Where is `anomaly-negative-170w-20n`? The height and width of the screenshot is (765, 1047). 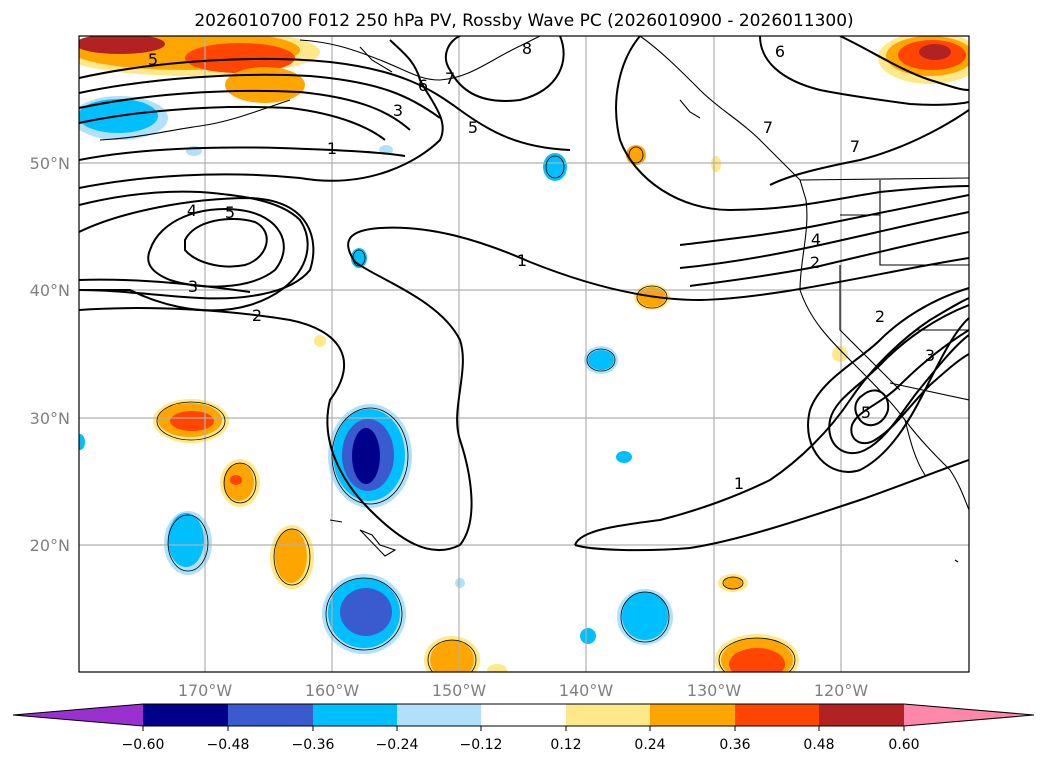 anomaly-negative-170w-20n is located at coordinates (188, 543).